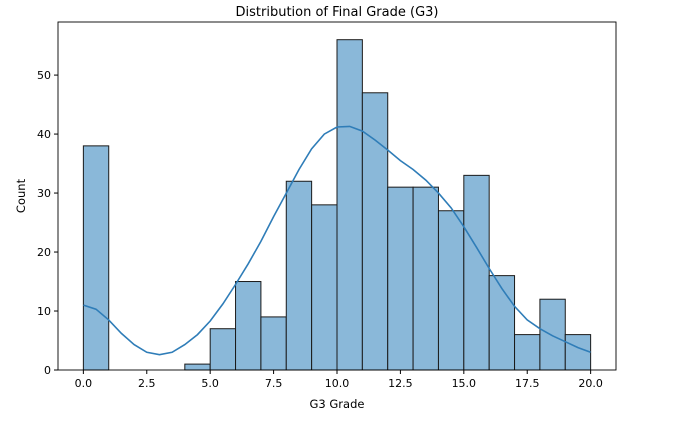 The height and width of the screenshot is (422, 687). I want to click on y-axis-label: Count, so click(21, 195).